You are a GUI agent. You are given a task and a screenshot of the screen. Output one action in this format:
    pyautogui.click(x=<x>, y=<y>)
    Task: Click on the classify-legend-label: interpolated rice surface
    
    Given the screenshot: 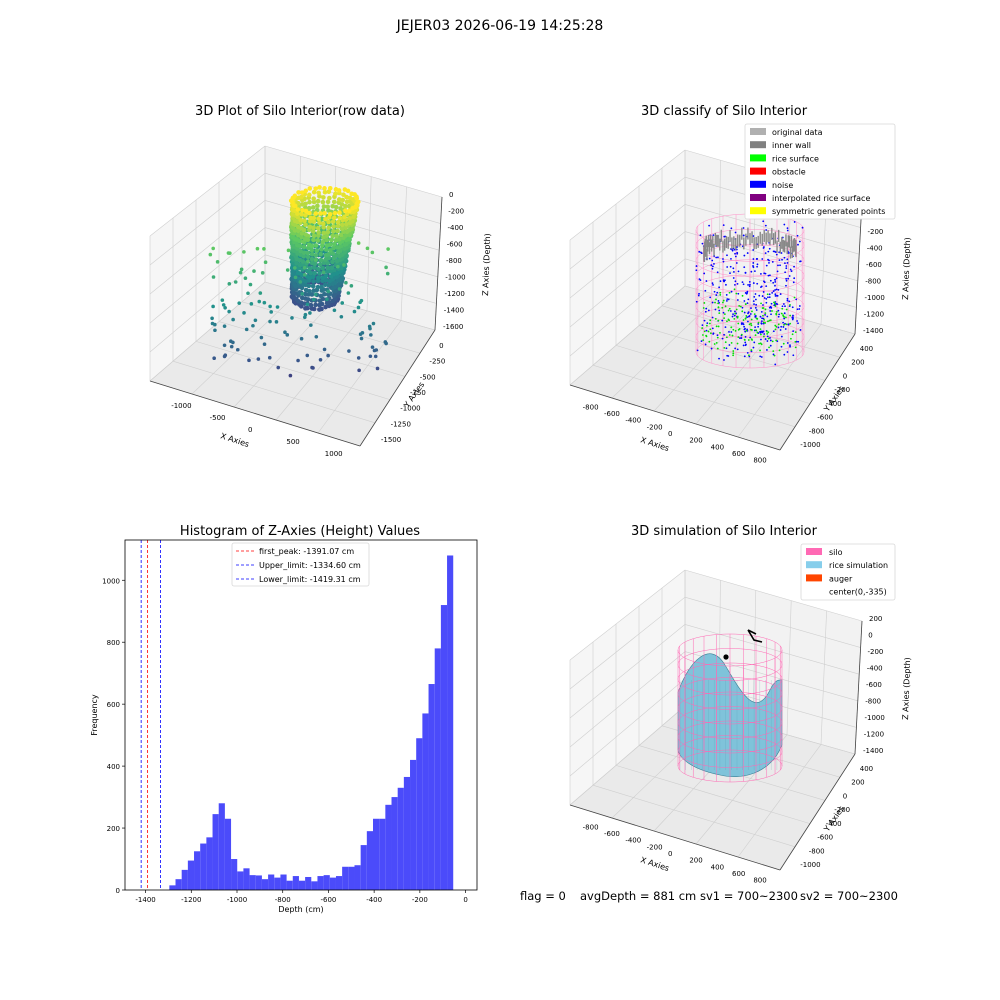 What is the action you would take?
    pyautogui.click(x=821, y=198)
    